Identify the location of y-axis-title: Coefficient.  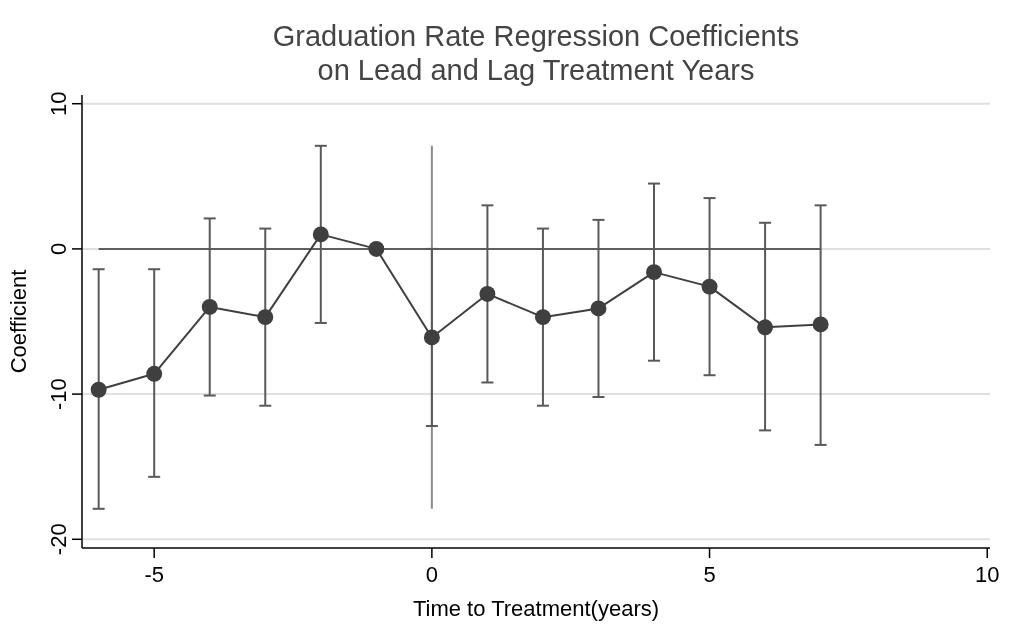
(18, 321).